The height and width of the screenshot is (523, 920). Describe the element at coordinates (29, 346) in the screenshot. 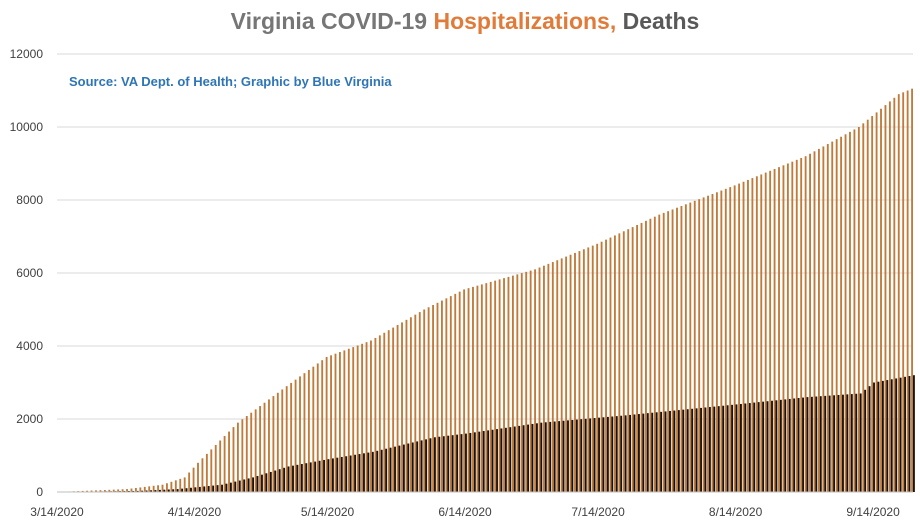

I see `y-tick-label: 4000` at that location.